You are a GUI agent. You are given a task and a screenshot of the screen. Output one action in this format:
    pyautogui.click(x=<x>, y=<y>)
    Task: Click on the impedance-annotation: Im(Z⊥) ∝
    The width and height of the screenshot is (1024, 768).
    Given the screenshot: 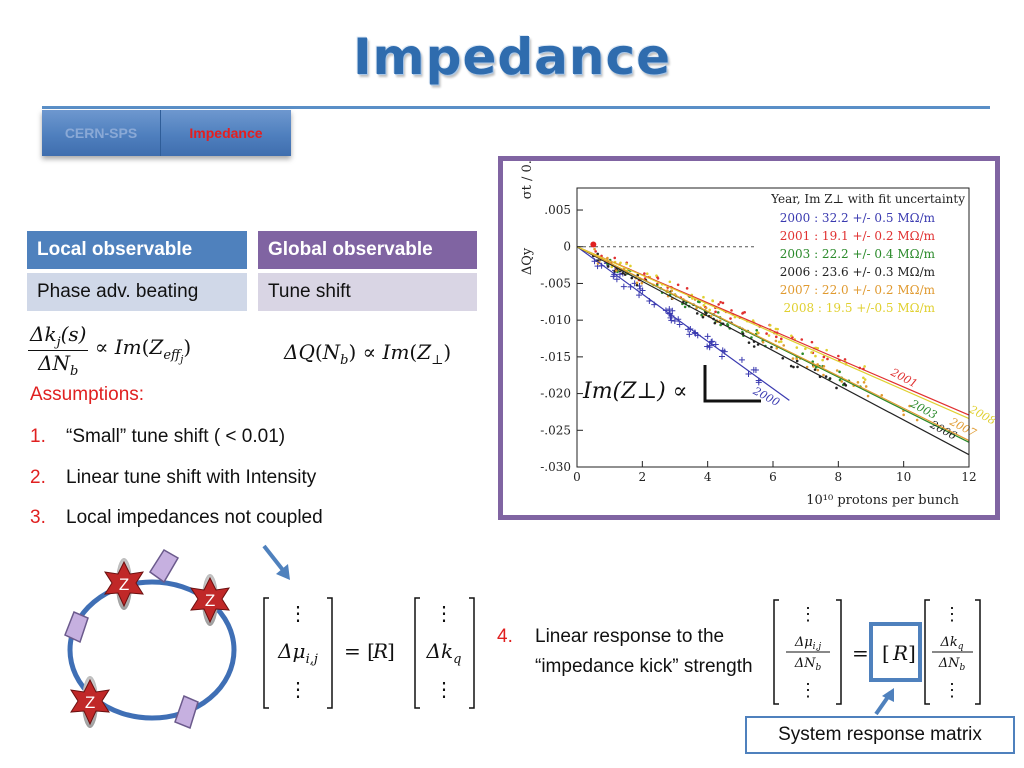 What is the action you would take?
    pyautogui.click(x=635, y=391)
    